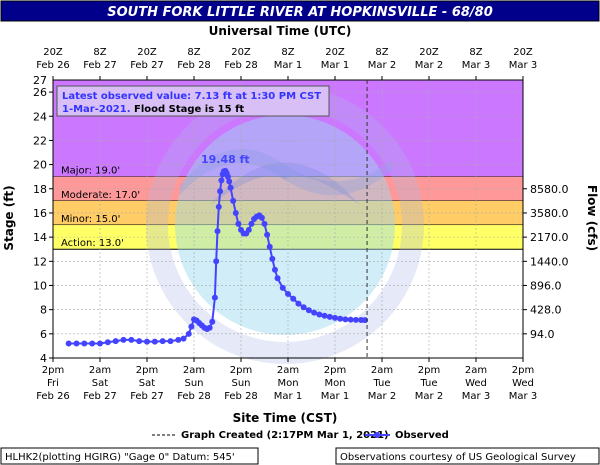 Image resolution: width=600 pixels, height=465 pixels. Describe the element at coordinates (40, 189) in the screenshot. I see `y-tick-label: 18` at that location.